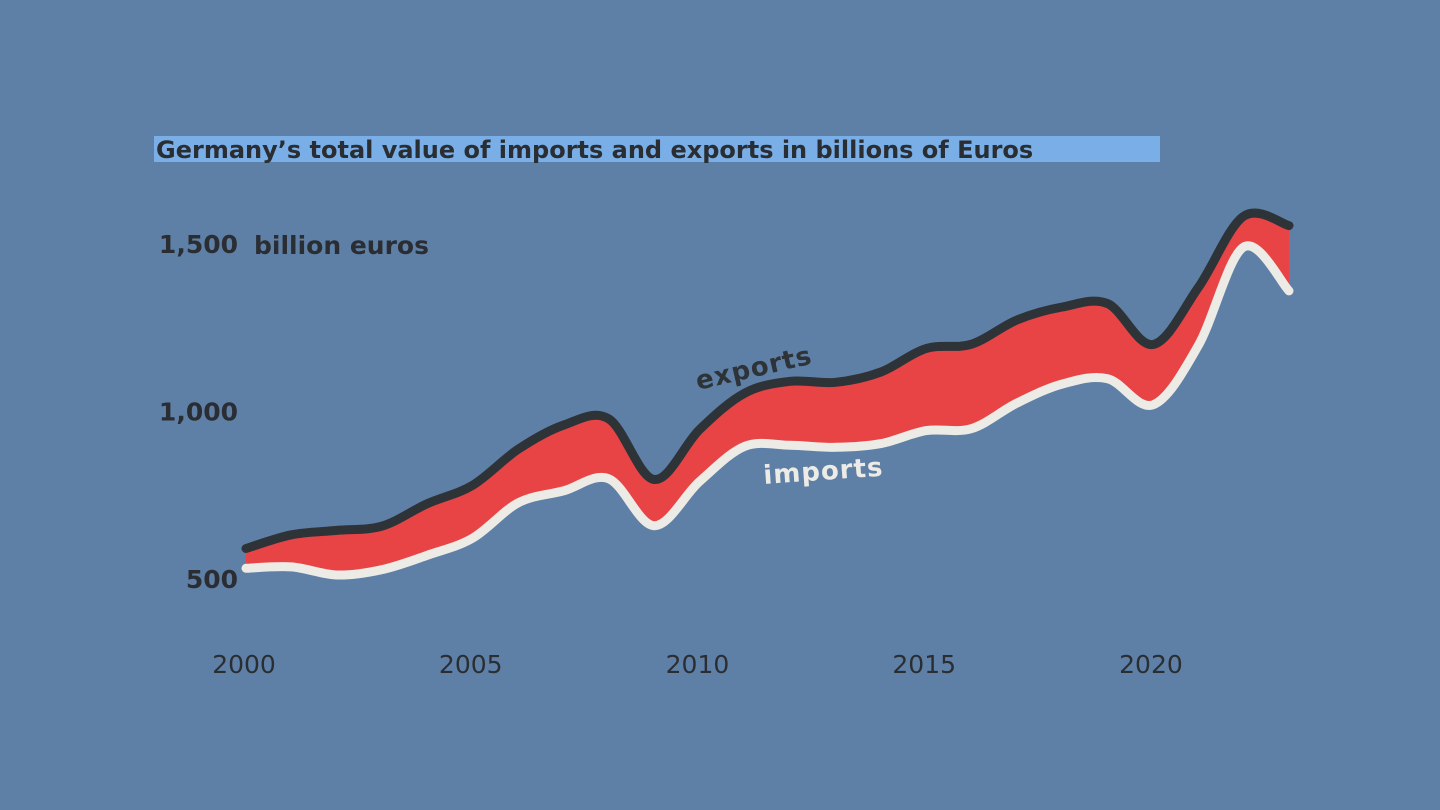 The width and height of the screenshot is (1440, 810). I want to click on y-tick-label: 1,500, so click(198, 244).